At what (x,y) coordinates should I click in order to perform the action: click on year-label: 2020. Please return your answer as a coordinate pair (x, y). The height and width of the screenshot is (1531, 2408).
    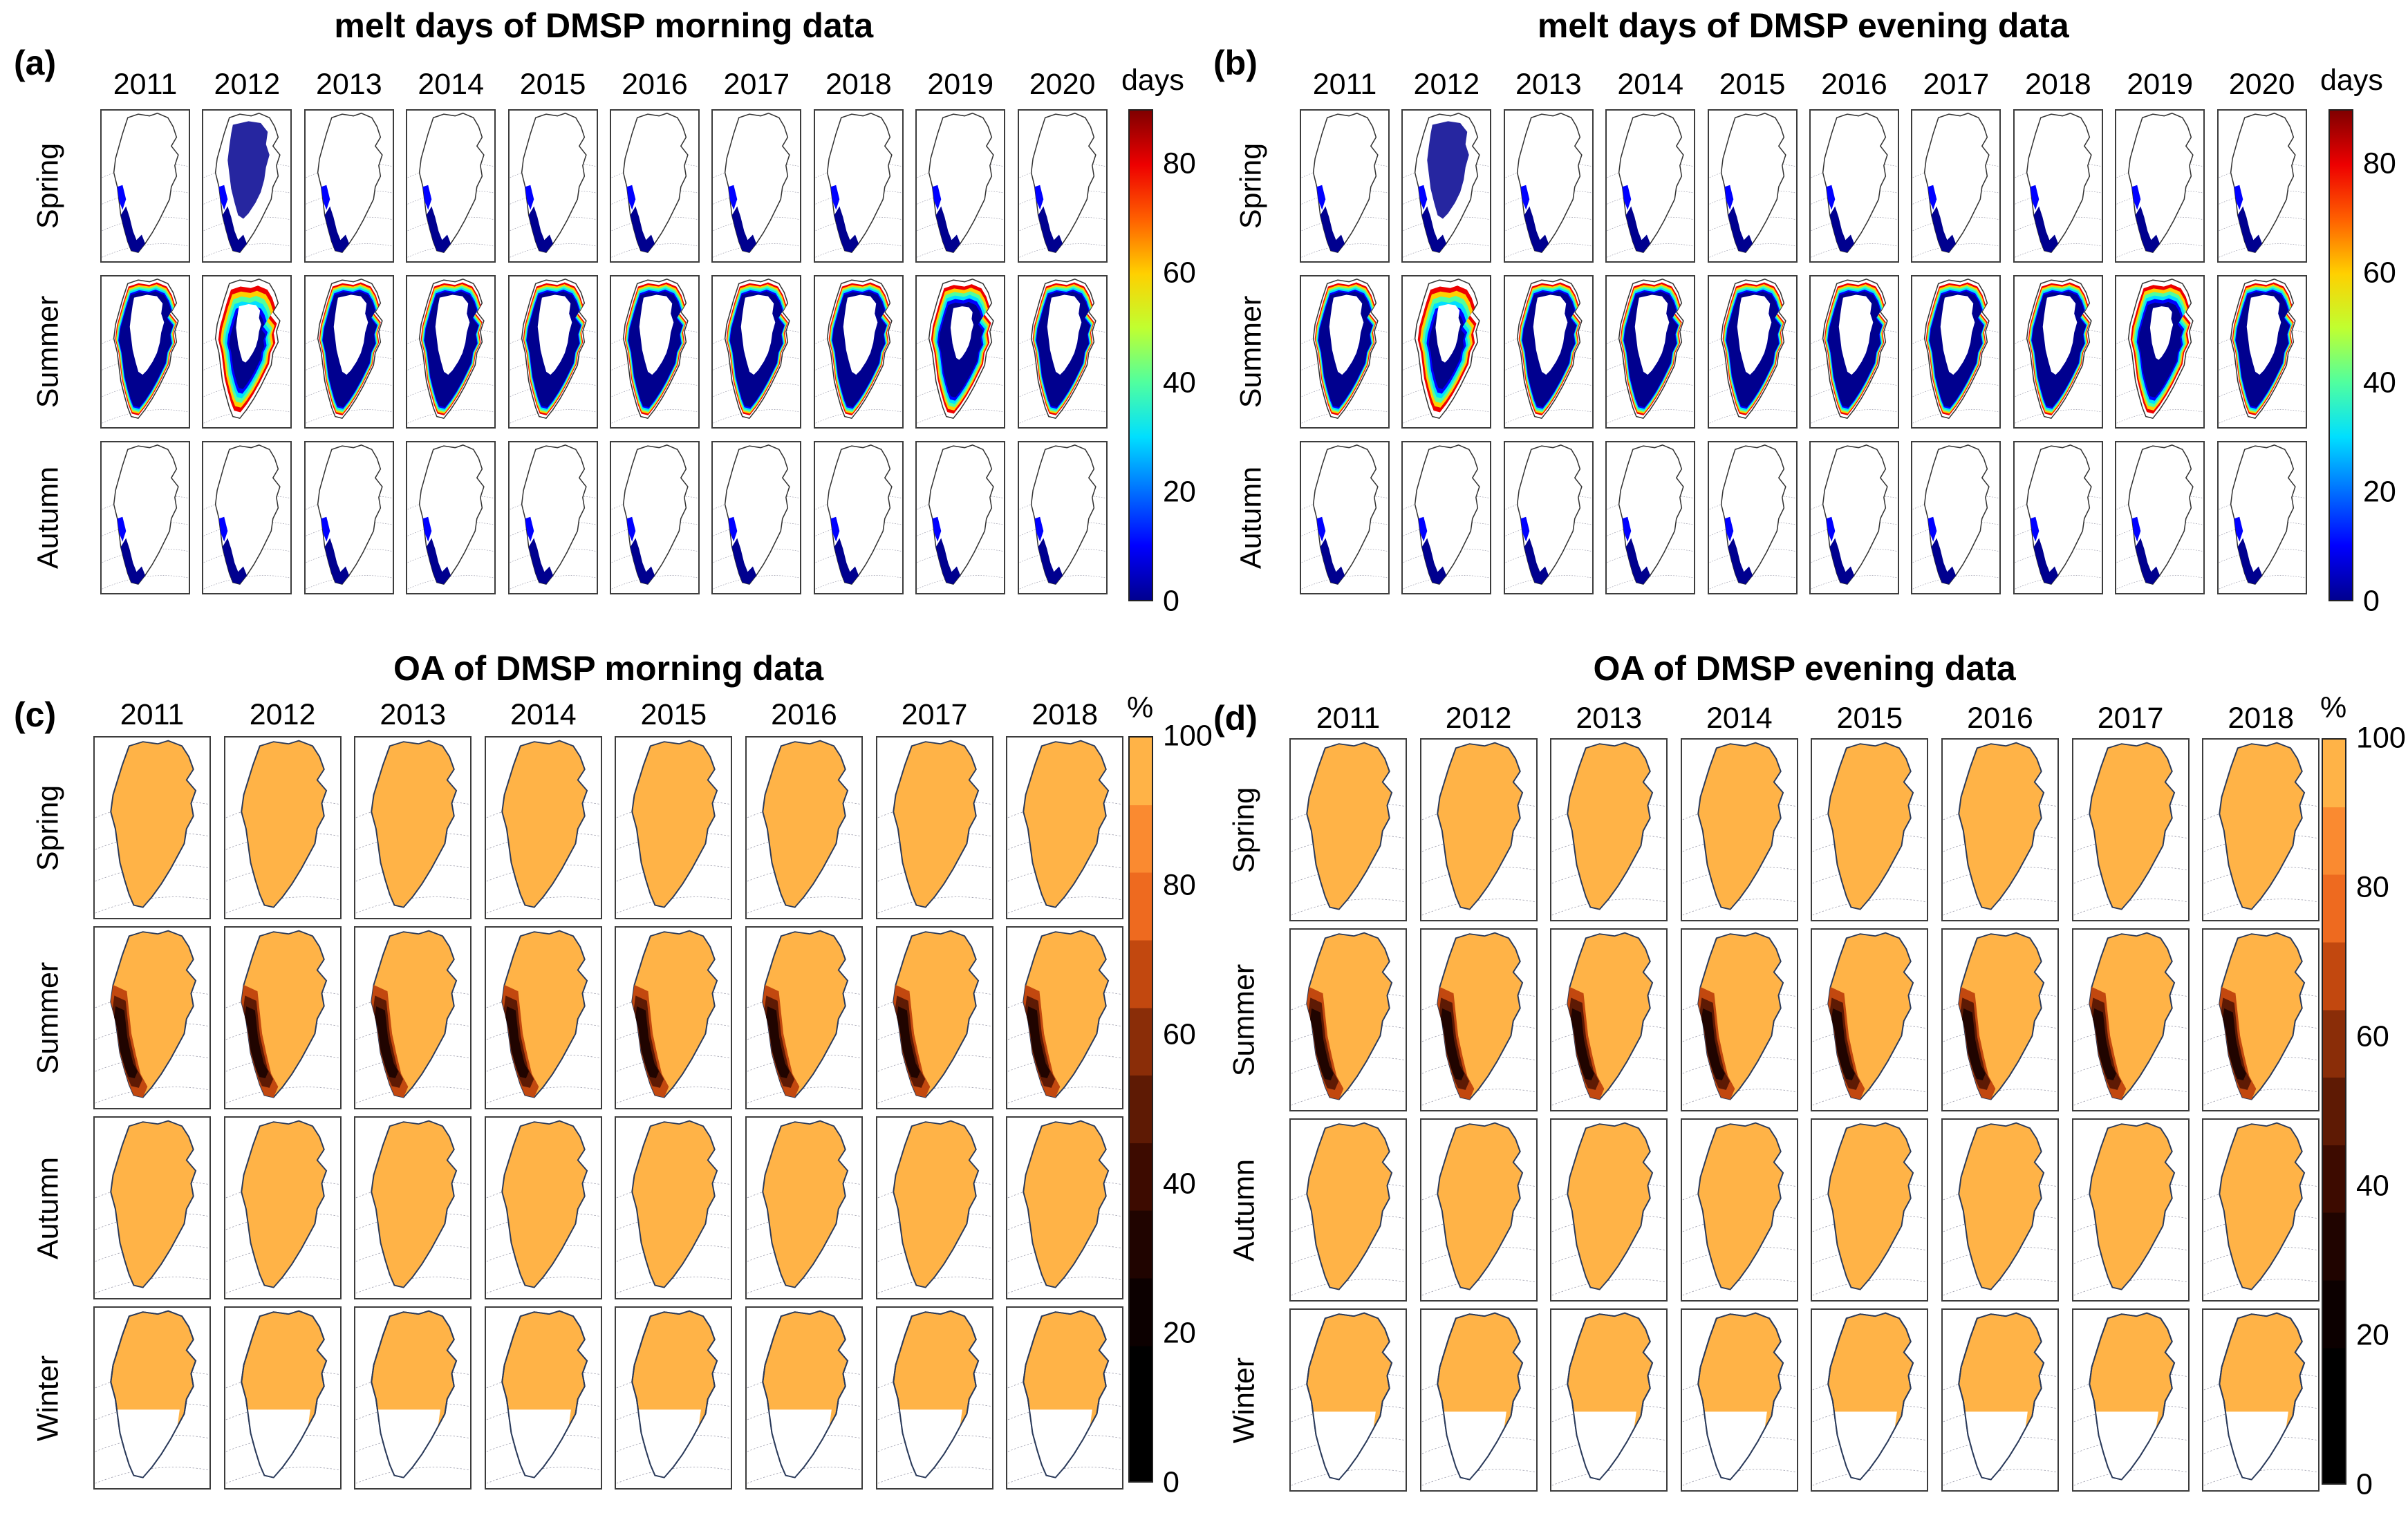
    Looking at the image, I should click on (2261, 84).